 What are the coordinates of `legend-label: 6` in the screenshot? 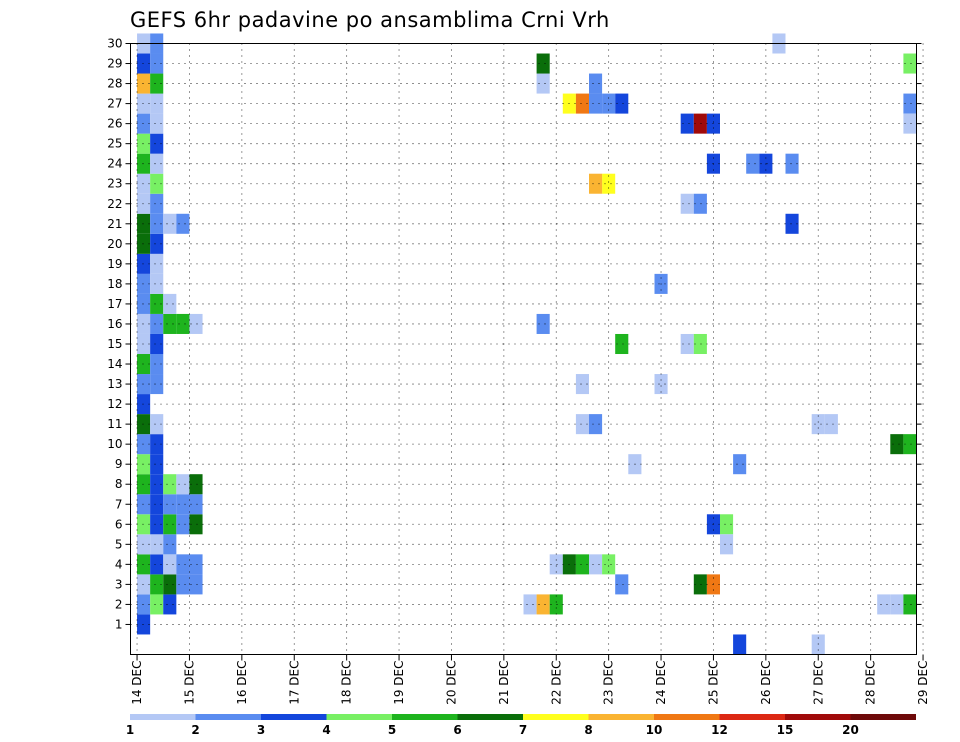 It's located at (457, 730).